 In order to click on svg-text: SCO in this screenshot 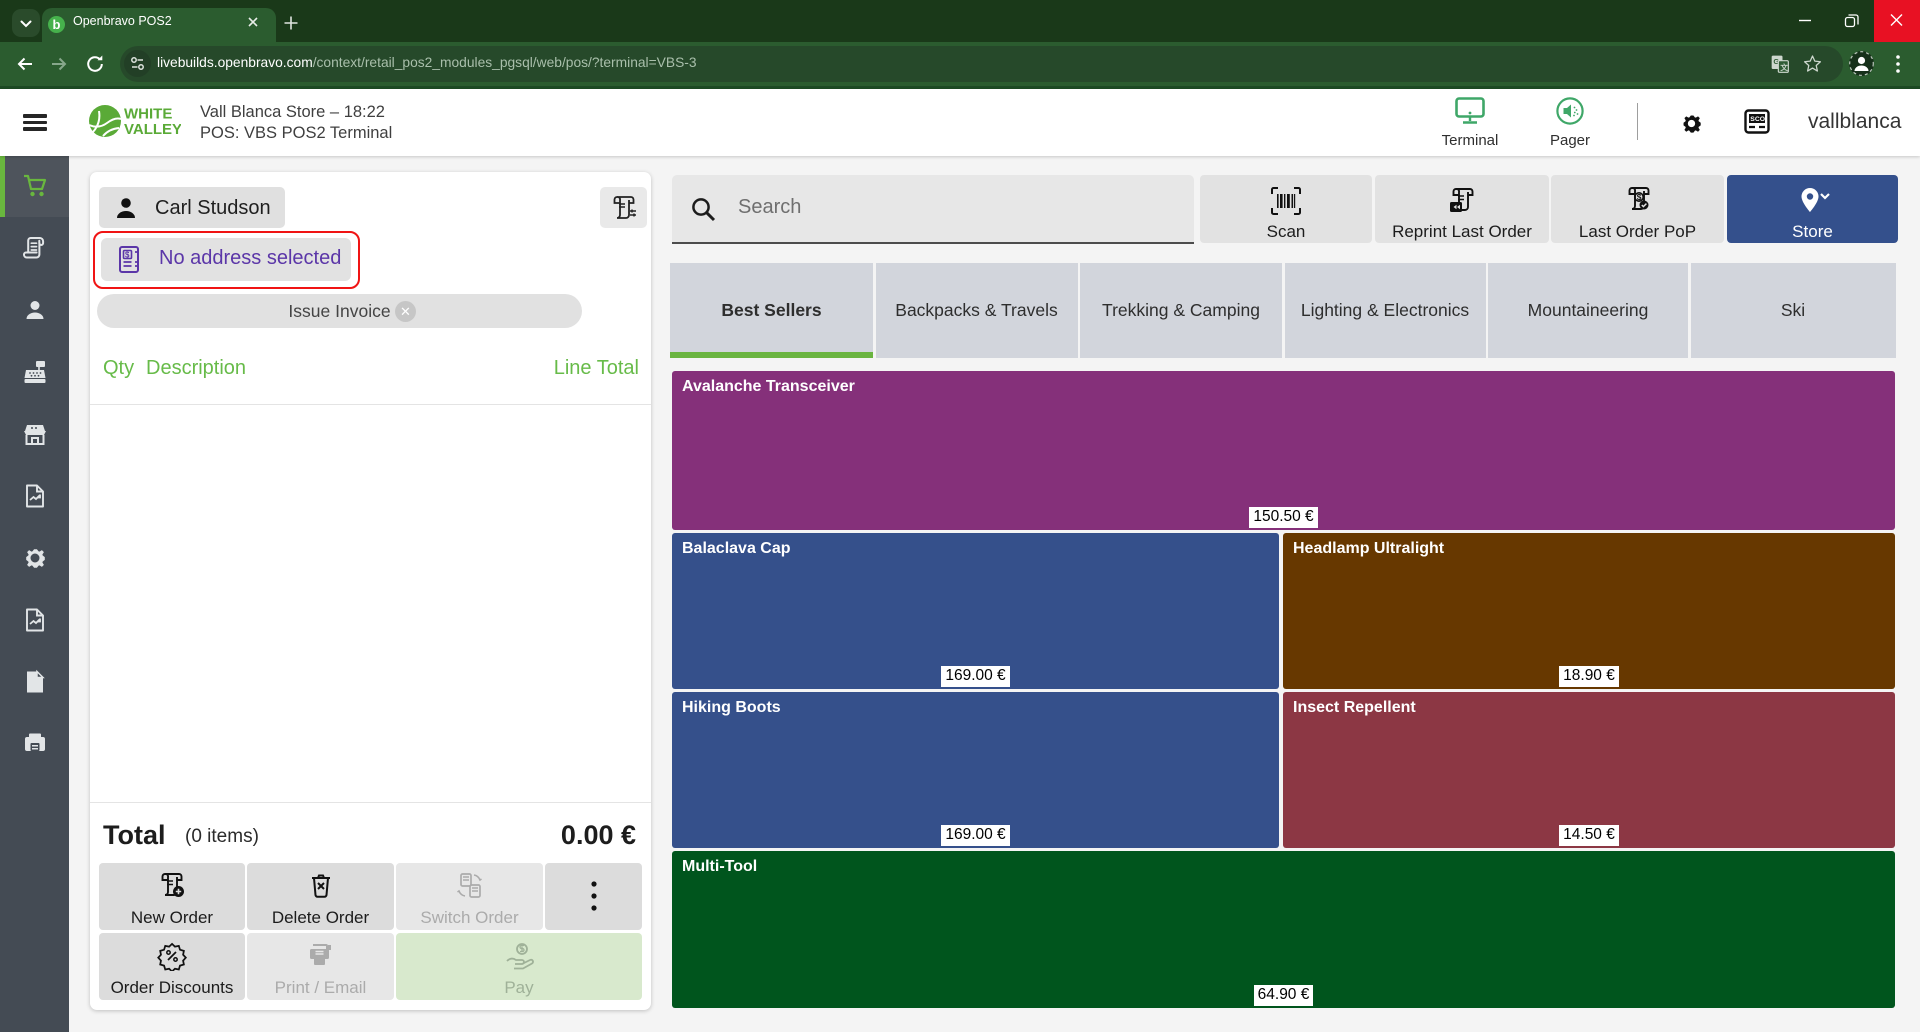, I will do `click(1757, 119)`.